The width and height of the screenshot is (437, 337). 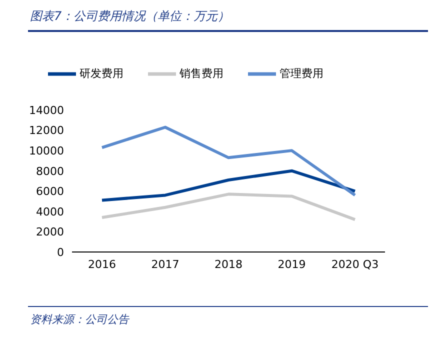 I want to click on legend-label: 销售费用, so click(x=202, y=73).